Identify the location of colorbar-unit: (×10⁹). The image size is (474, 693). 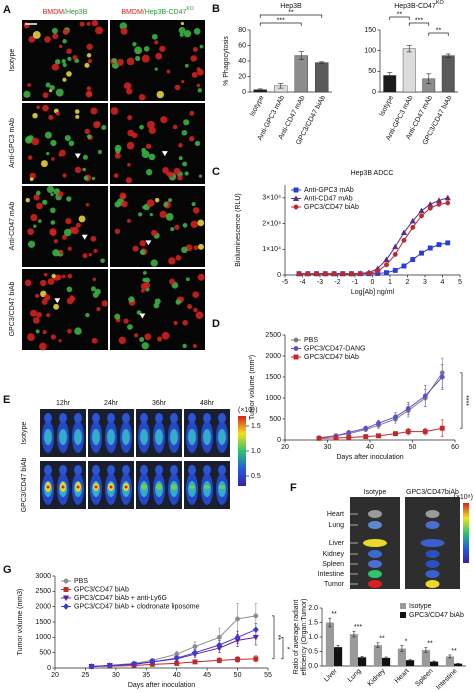
(248, 410).